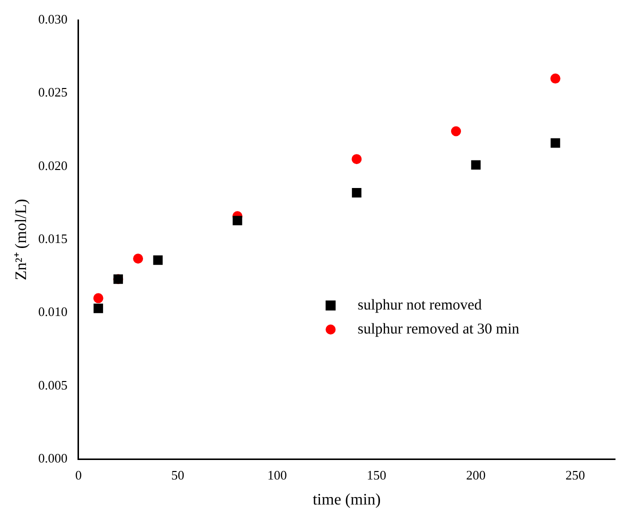  I want to click on y-axis-title: Zn²⁺ (mol/L), so click(21, 239).